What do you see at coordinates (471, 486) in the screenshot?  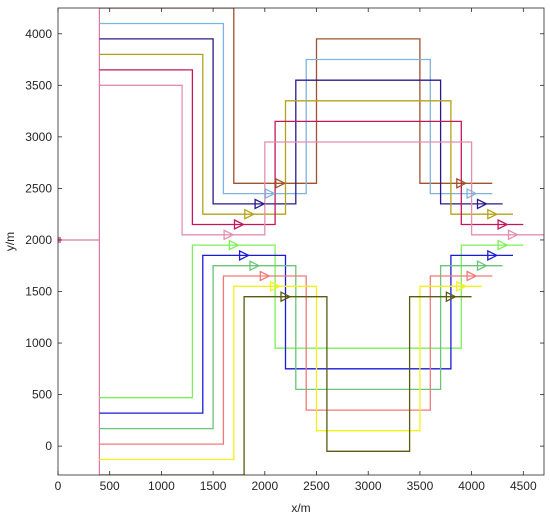 I see `x-tick-label: 4000` at bounding box center [471, 486].